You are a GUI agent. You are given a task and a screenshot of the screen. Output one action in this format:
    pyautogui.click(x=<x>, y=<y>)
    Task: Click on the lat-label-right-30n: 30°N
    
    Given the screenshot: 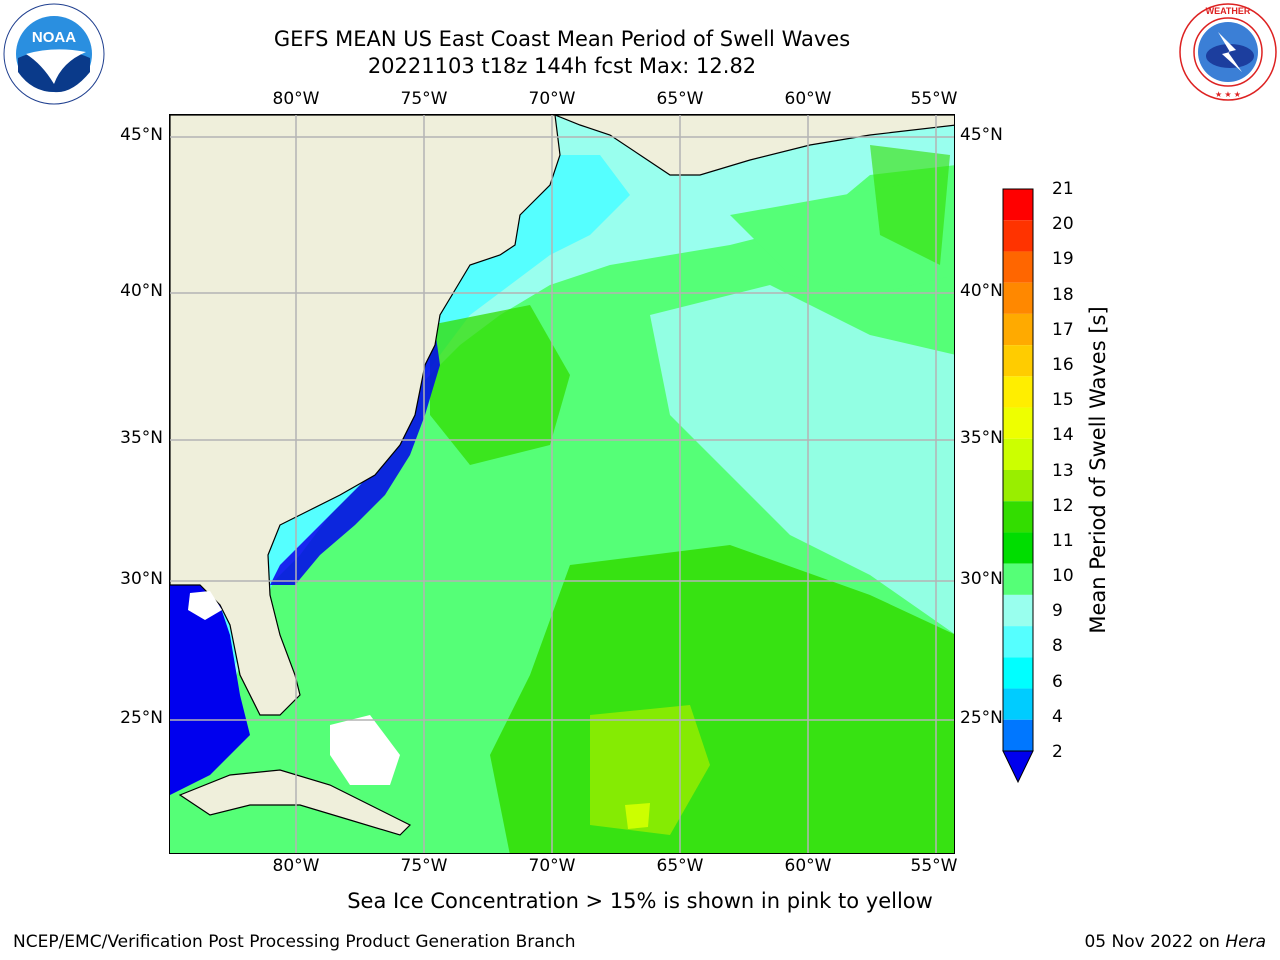 What is the action you would take?
    pyautogui.click(x=981, y=579)
    